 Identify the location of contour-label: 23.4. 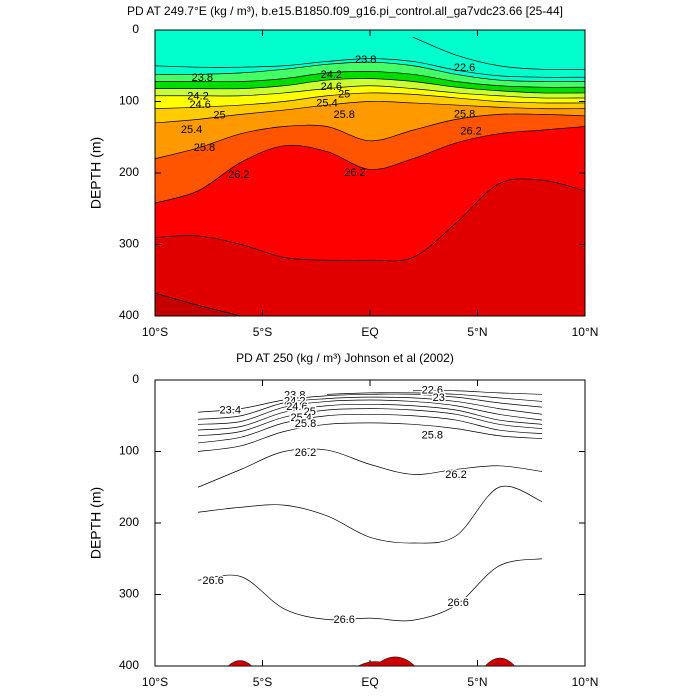
(230, 411).